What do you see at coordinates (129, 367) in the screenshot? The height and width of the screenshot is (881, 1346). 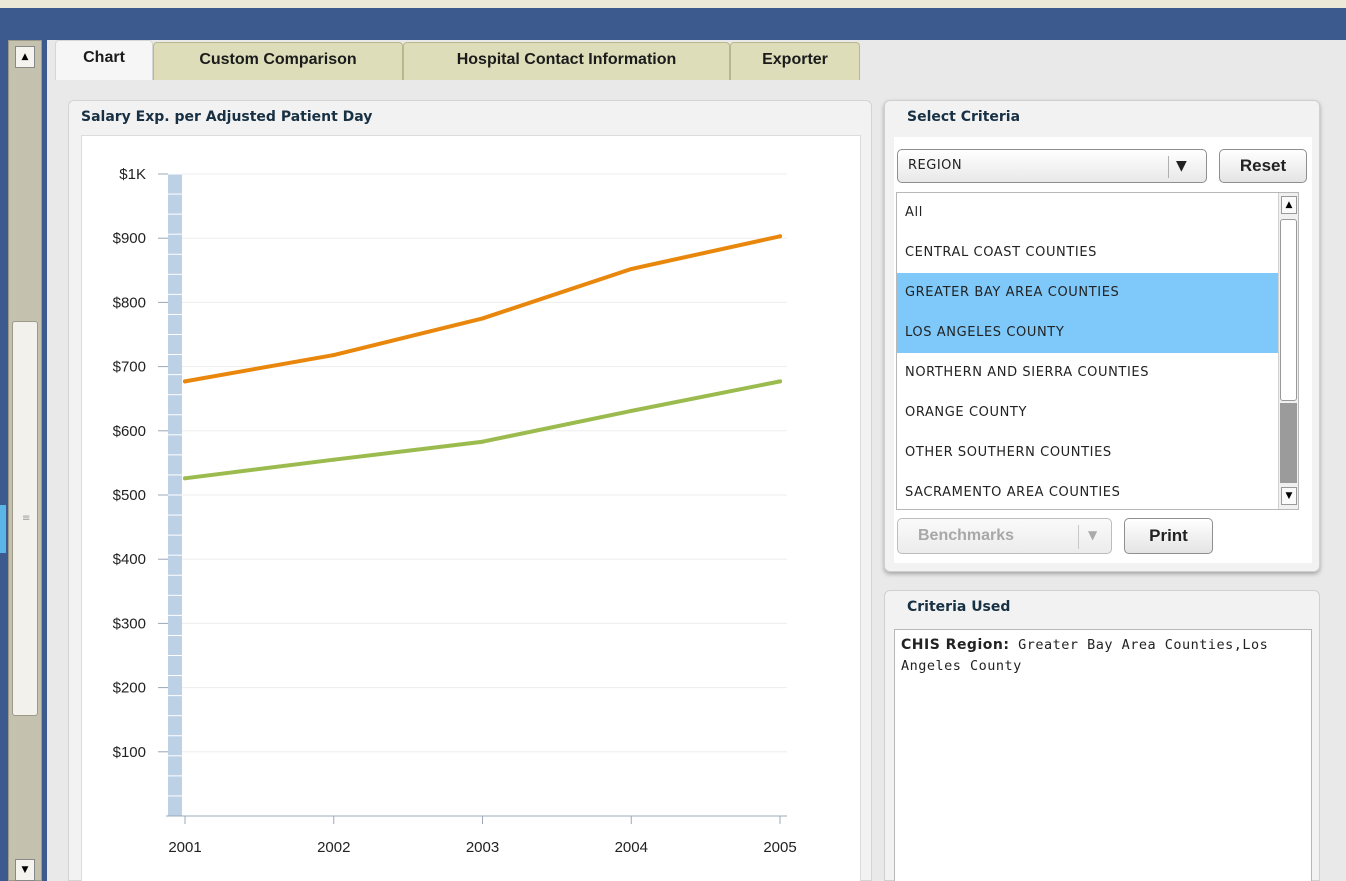 I see `y-tick-label: $700` at bounding box center [129, 367].